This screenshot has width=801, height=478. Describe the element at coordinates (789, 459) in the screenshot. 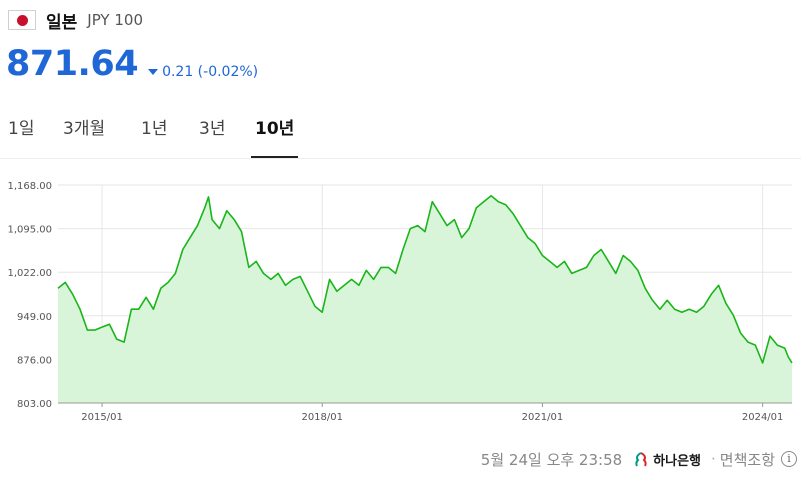

I see `info-icon: i` at that location.